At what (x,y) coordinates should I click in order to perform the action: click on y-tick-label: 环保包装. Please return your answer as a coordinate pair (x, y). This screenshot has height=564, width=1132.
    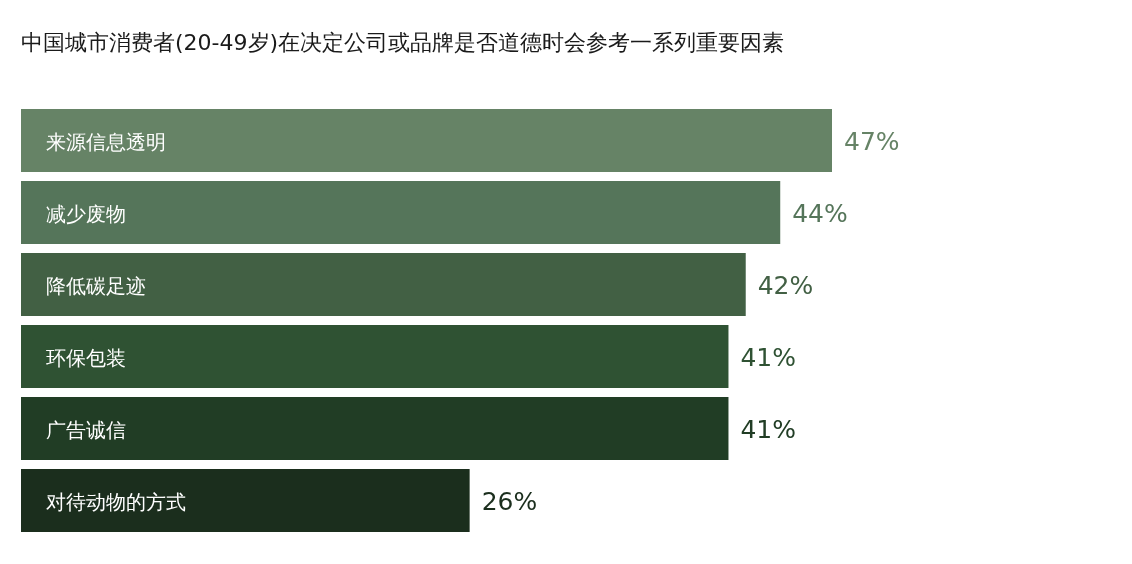
    Looking at the image, I should click on (86, 357).